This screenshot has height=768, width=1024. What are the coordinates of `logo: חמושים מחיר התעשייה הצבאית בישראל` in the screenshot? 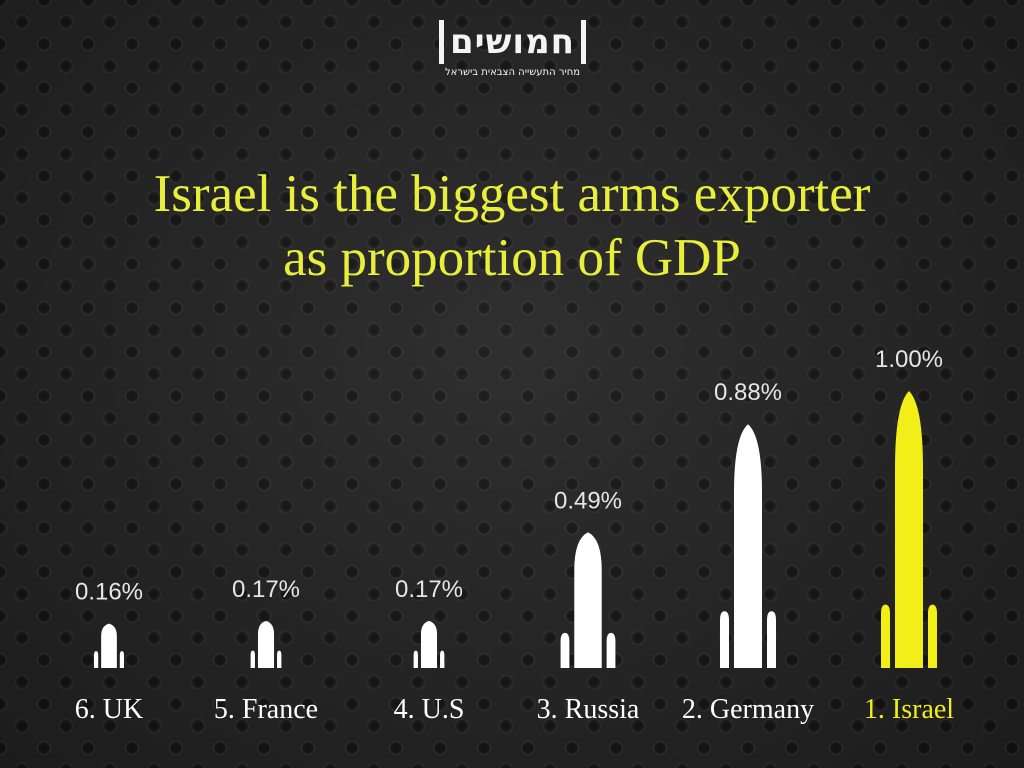 It's located at (512, 54).